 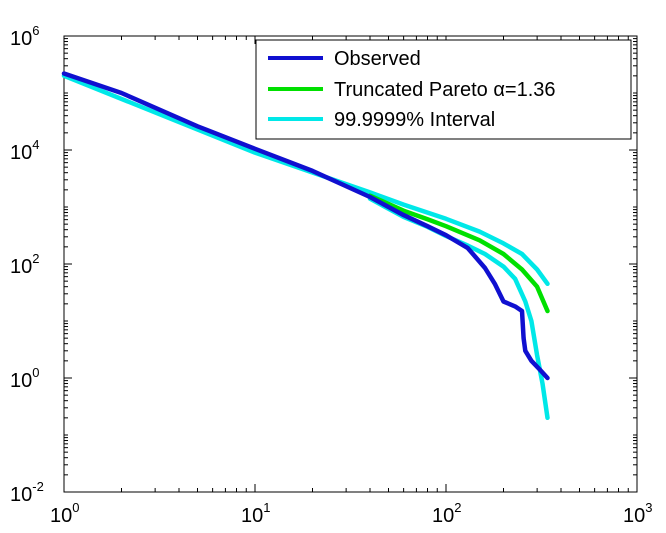 I want to click on x-tick-label: 10⁰, so click(x=64, y=513).